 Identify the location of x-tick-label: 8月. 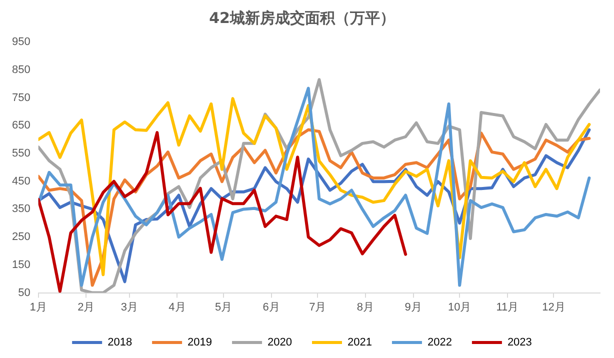
(365, 307).